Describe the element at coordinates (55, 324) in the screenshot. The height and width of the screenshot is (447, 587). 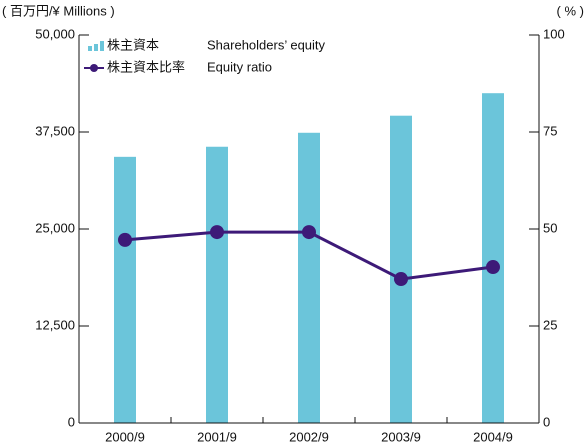
I see `y-tick-label: 12,500` at that location.